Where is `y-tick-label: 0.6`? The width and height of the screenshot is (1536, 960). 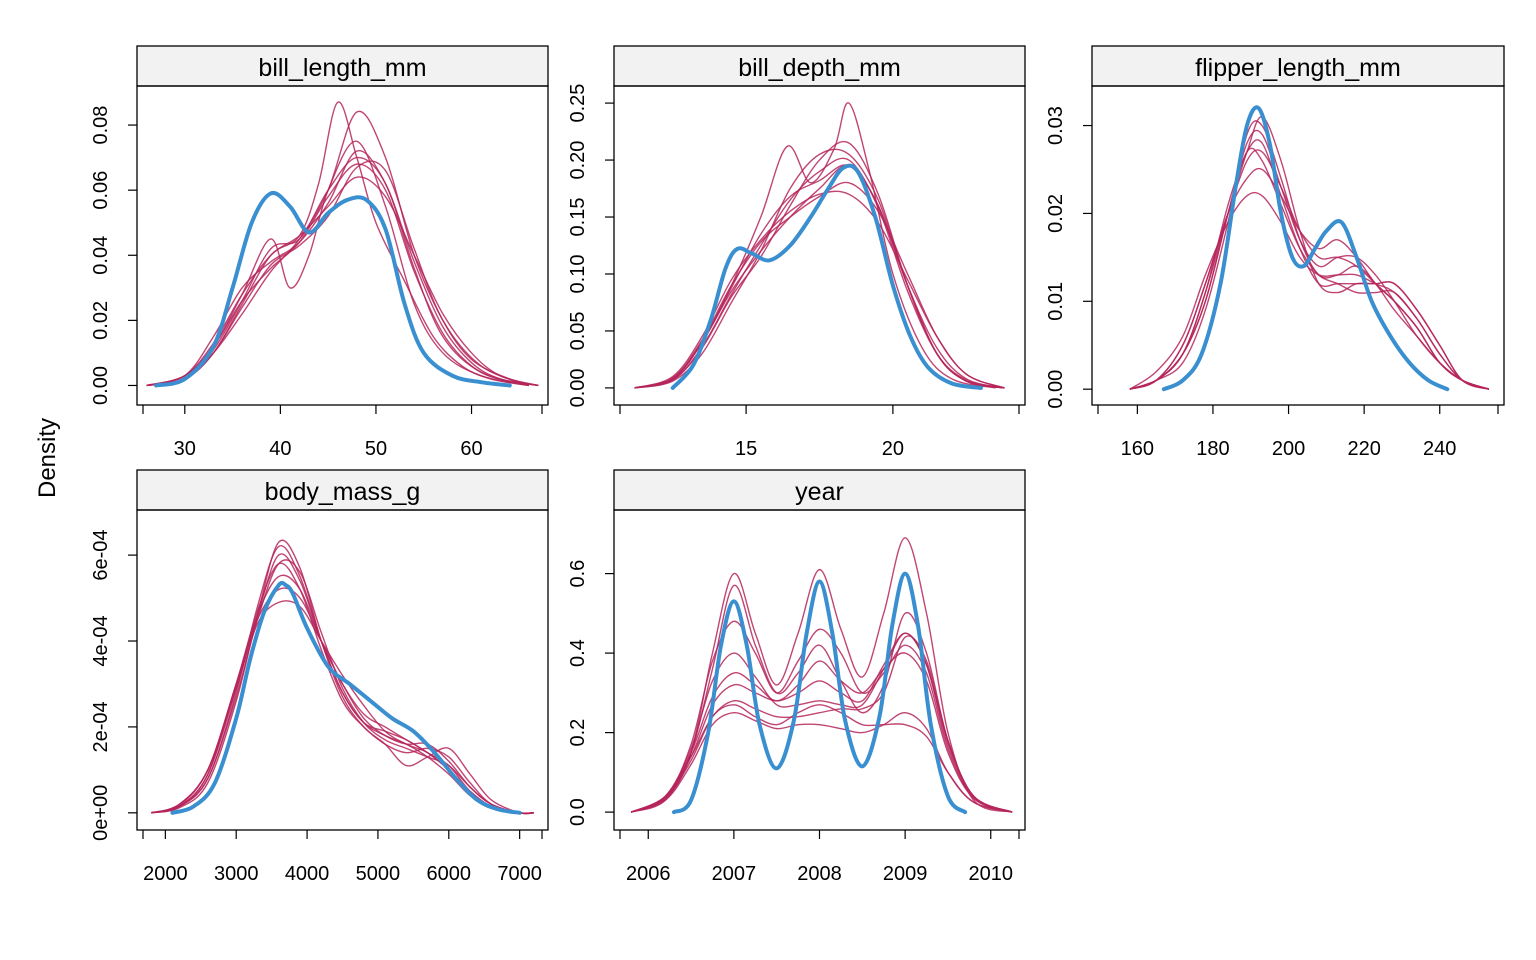 y-tick-label: 0.6 is located at coordinates (578, 574).